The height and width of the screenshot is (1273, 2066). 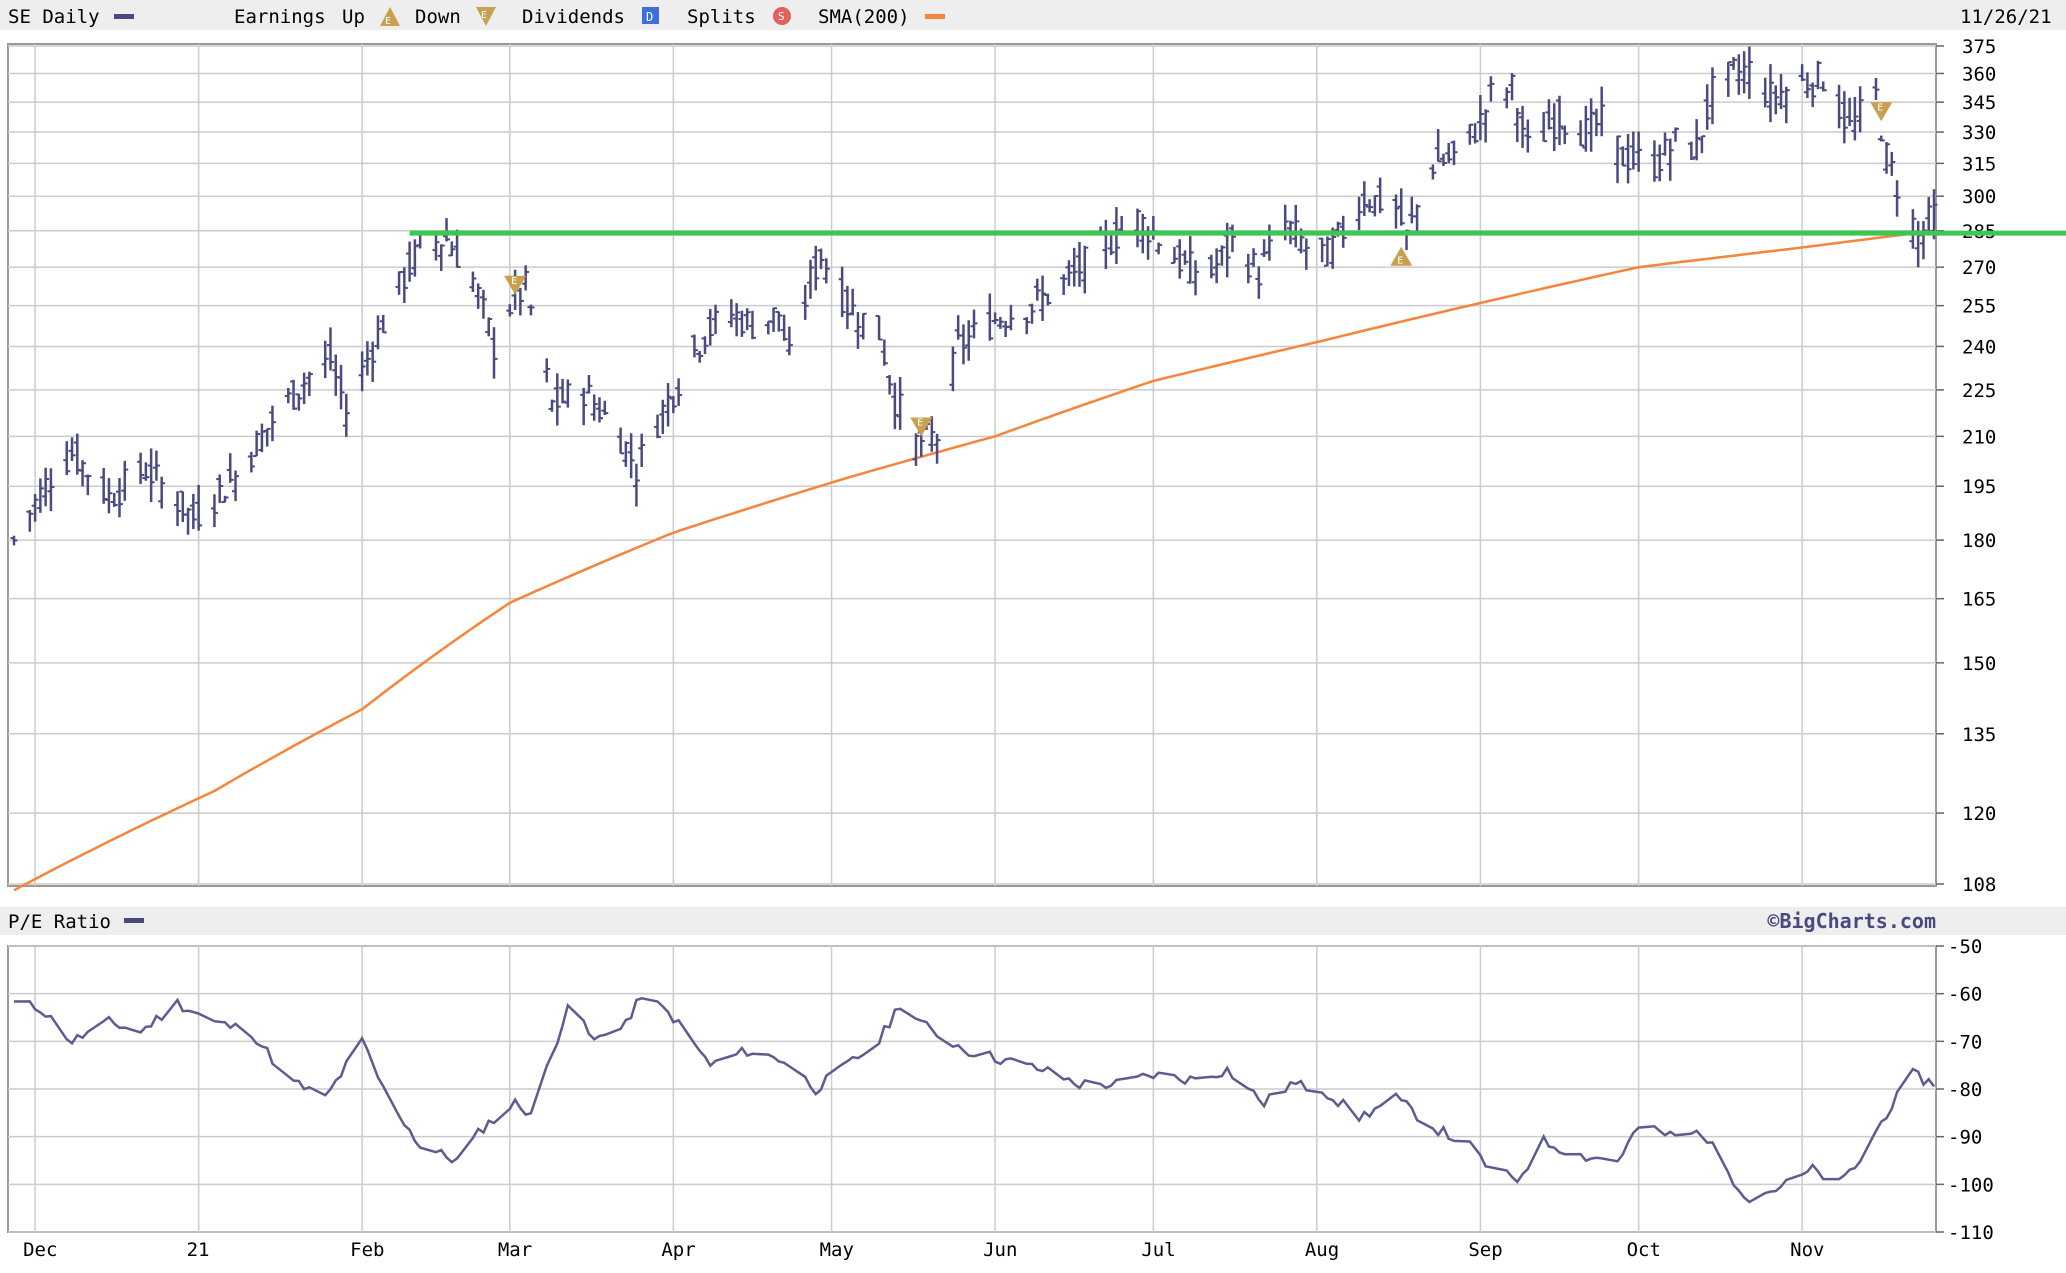 I want to click on x-tick-label: Jun, so click(x=1000, y=1250).